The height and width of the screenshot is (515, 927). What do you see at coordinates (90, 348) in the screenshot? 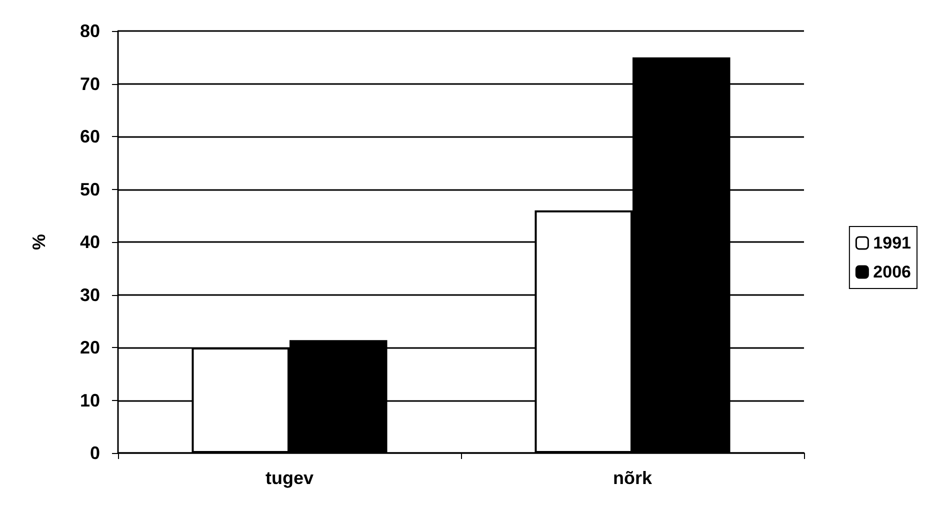
I see `y-tick-label: 20` at bounding box center [90, 348].